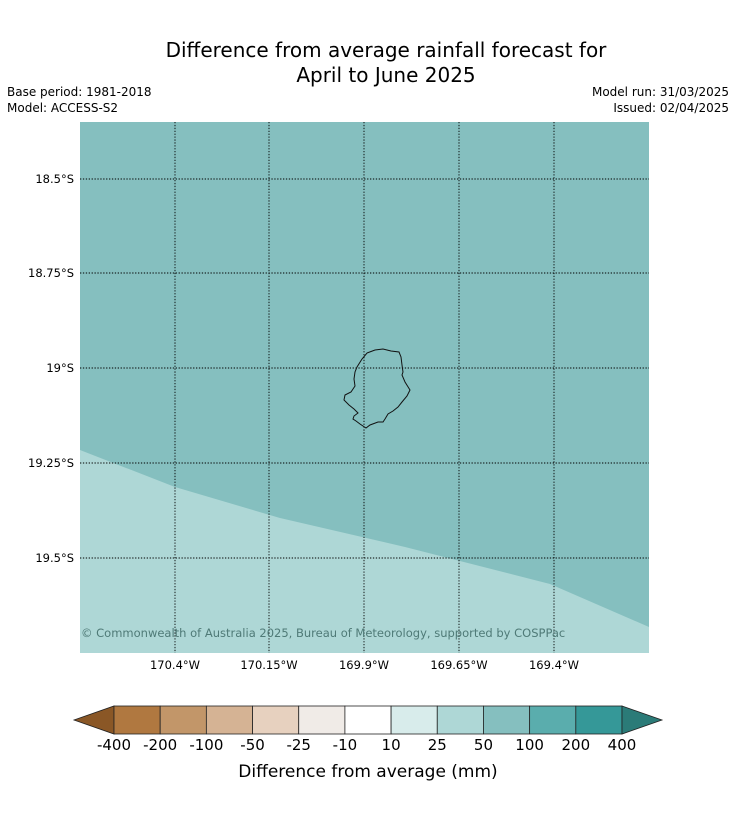 This screenshot has width=736, height=816. I want to click on colorbar-tick-label: -200, so click(160, 745).